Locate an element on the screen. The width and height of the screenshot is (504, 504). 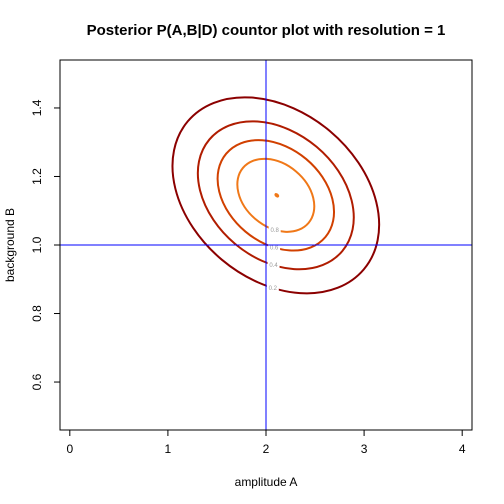
contour-line-0.6 is located at coordinates (276, 195).